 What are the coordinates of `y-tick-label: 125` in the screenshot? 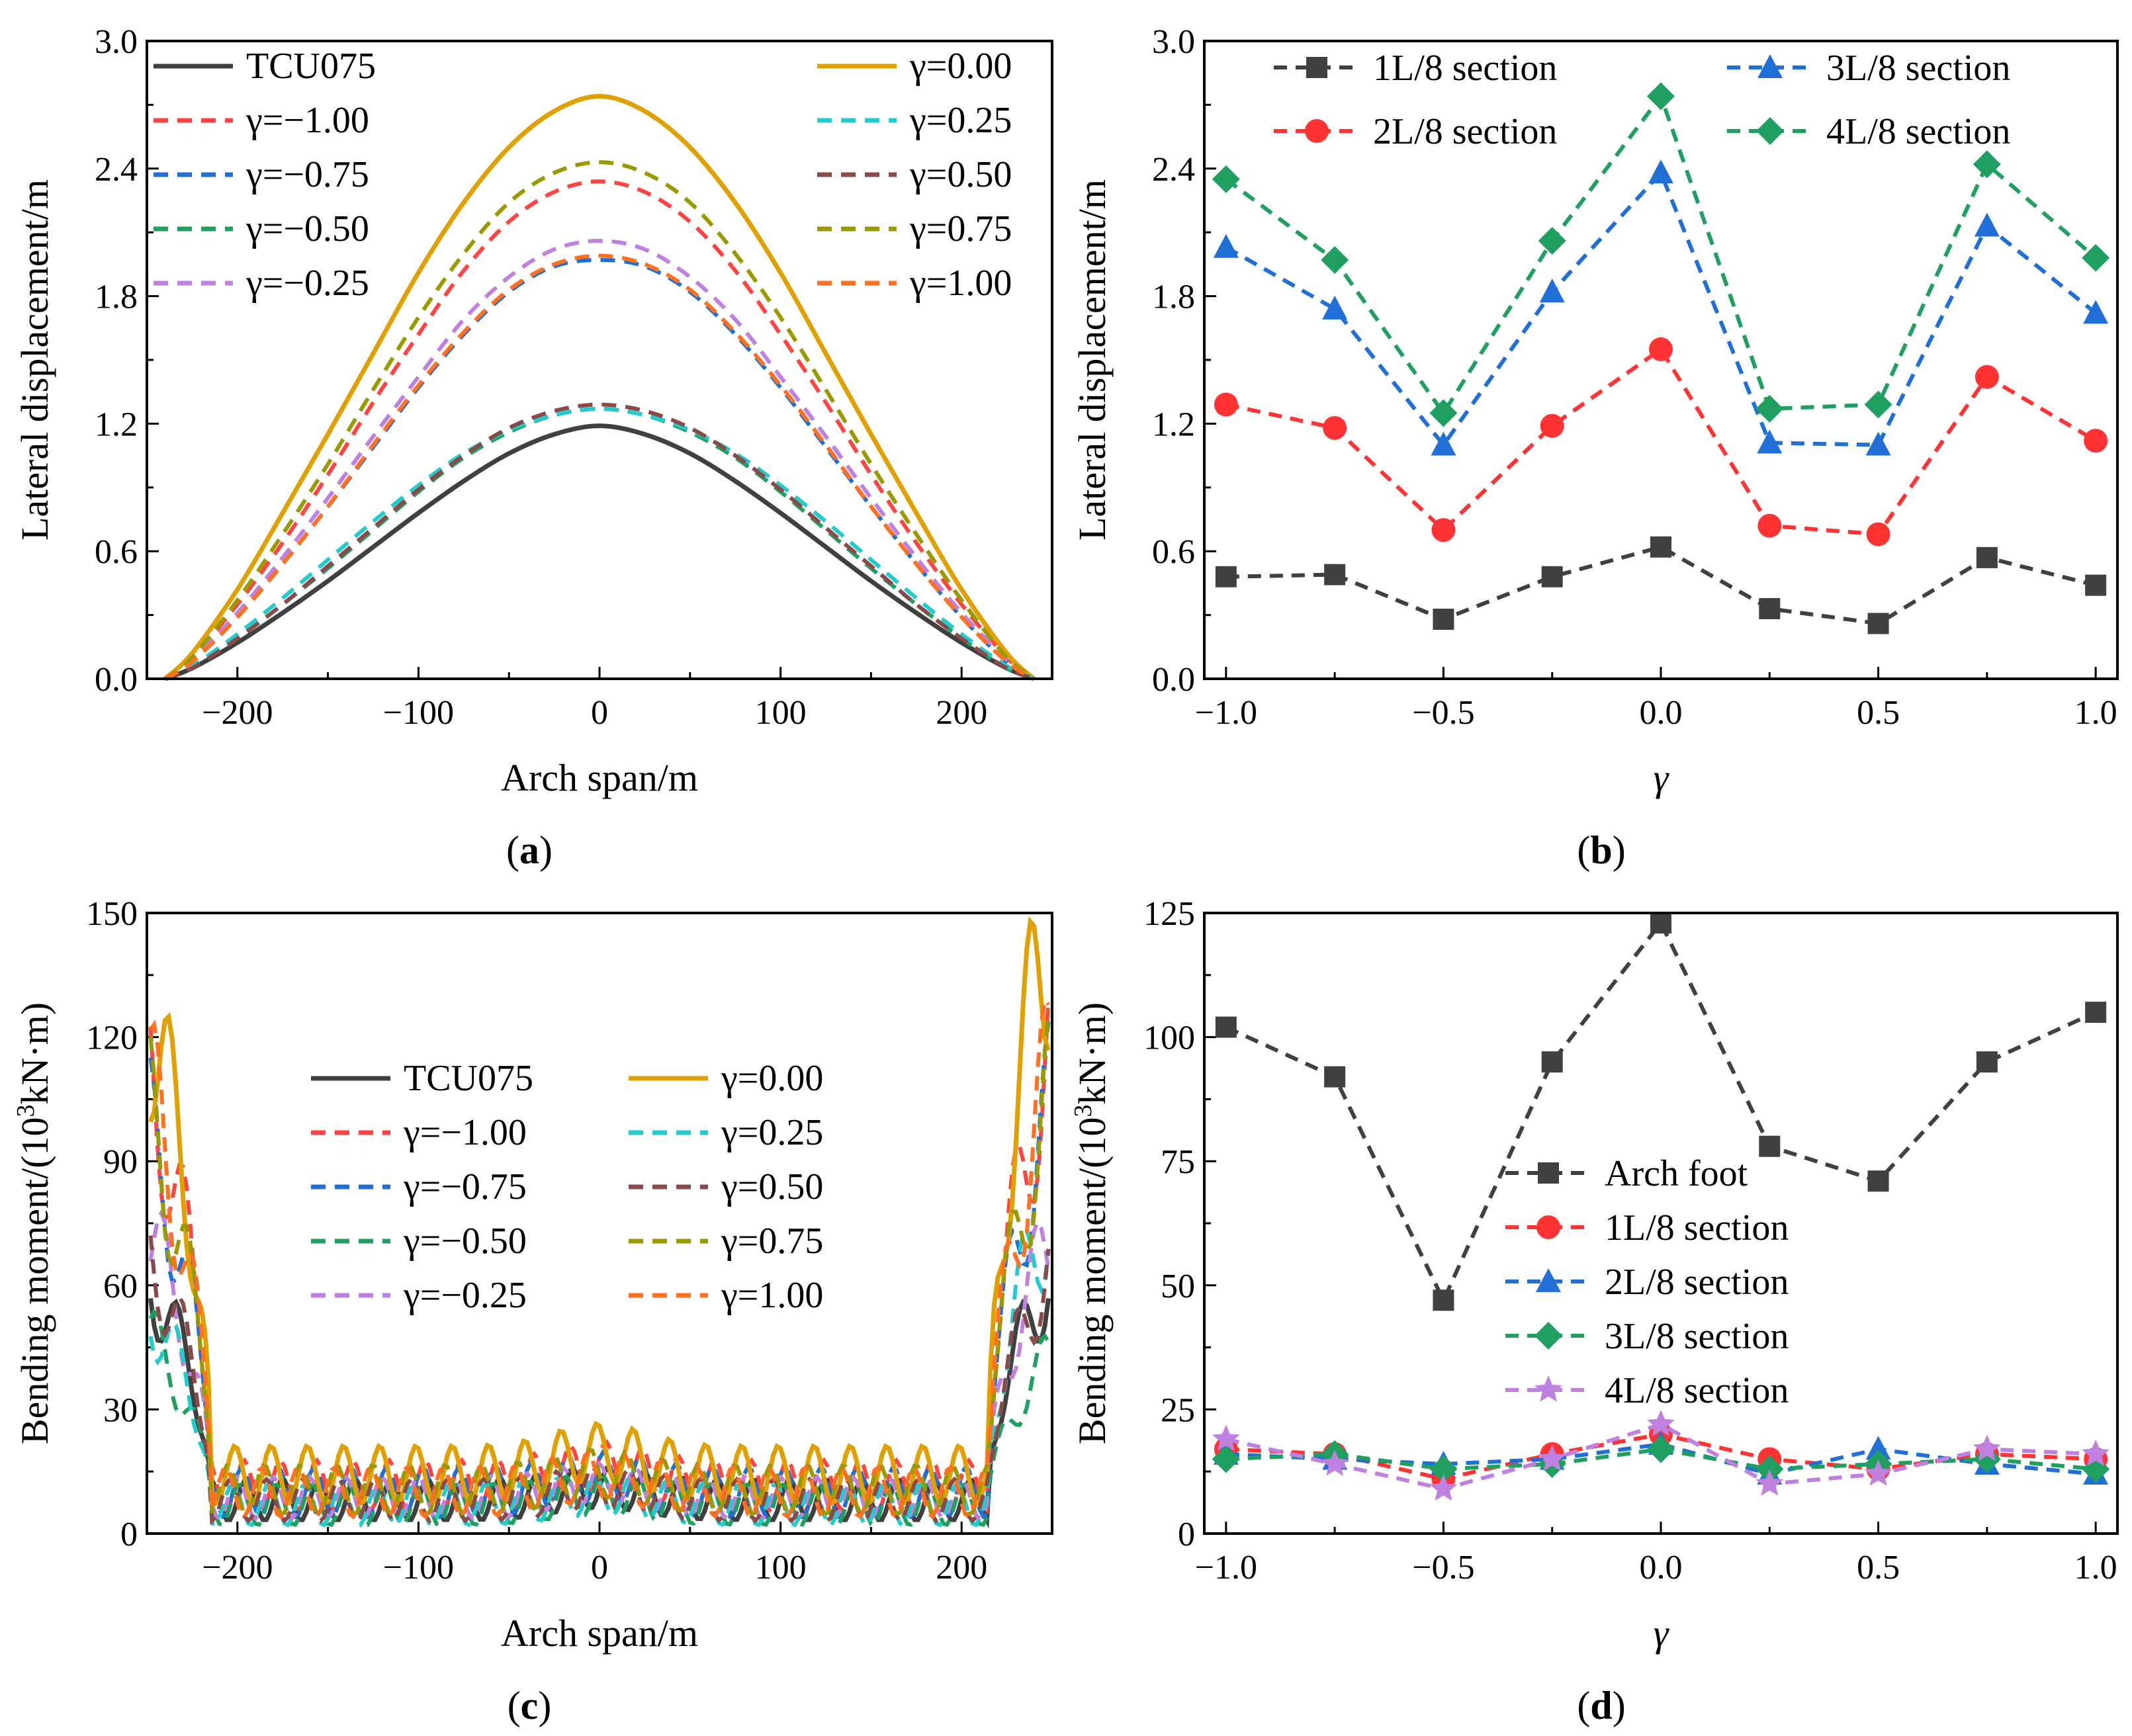 It's located at (1169, 914).